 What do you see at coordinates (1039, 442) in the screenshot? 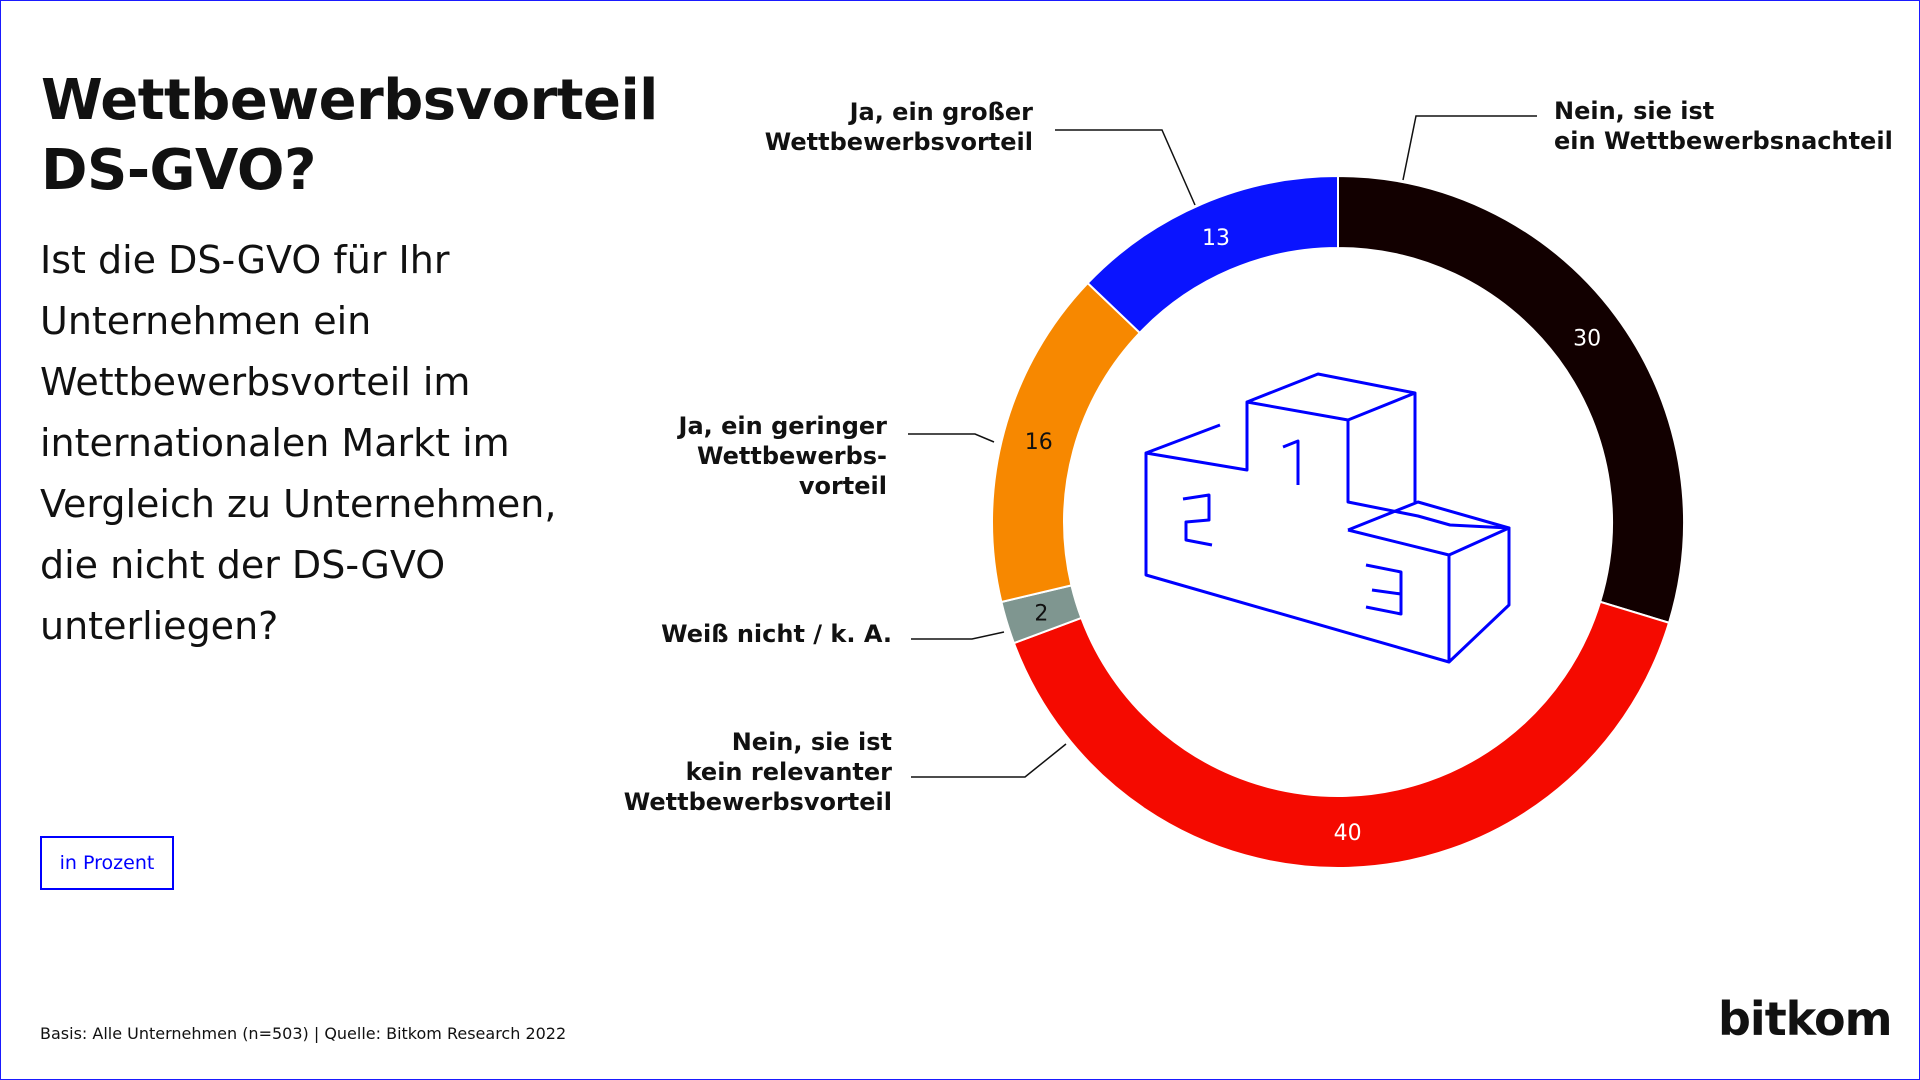
I see `value-geringer-vorteil: 16` at bounding box center [1039, 442].